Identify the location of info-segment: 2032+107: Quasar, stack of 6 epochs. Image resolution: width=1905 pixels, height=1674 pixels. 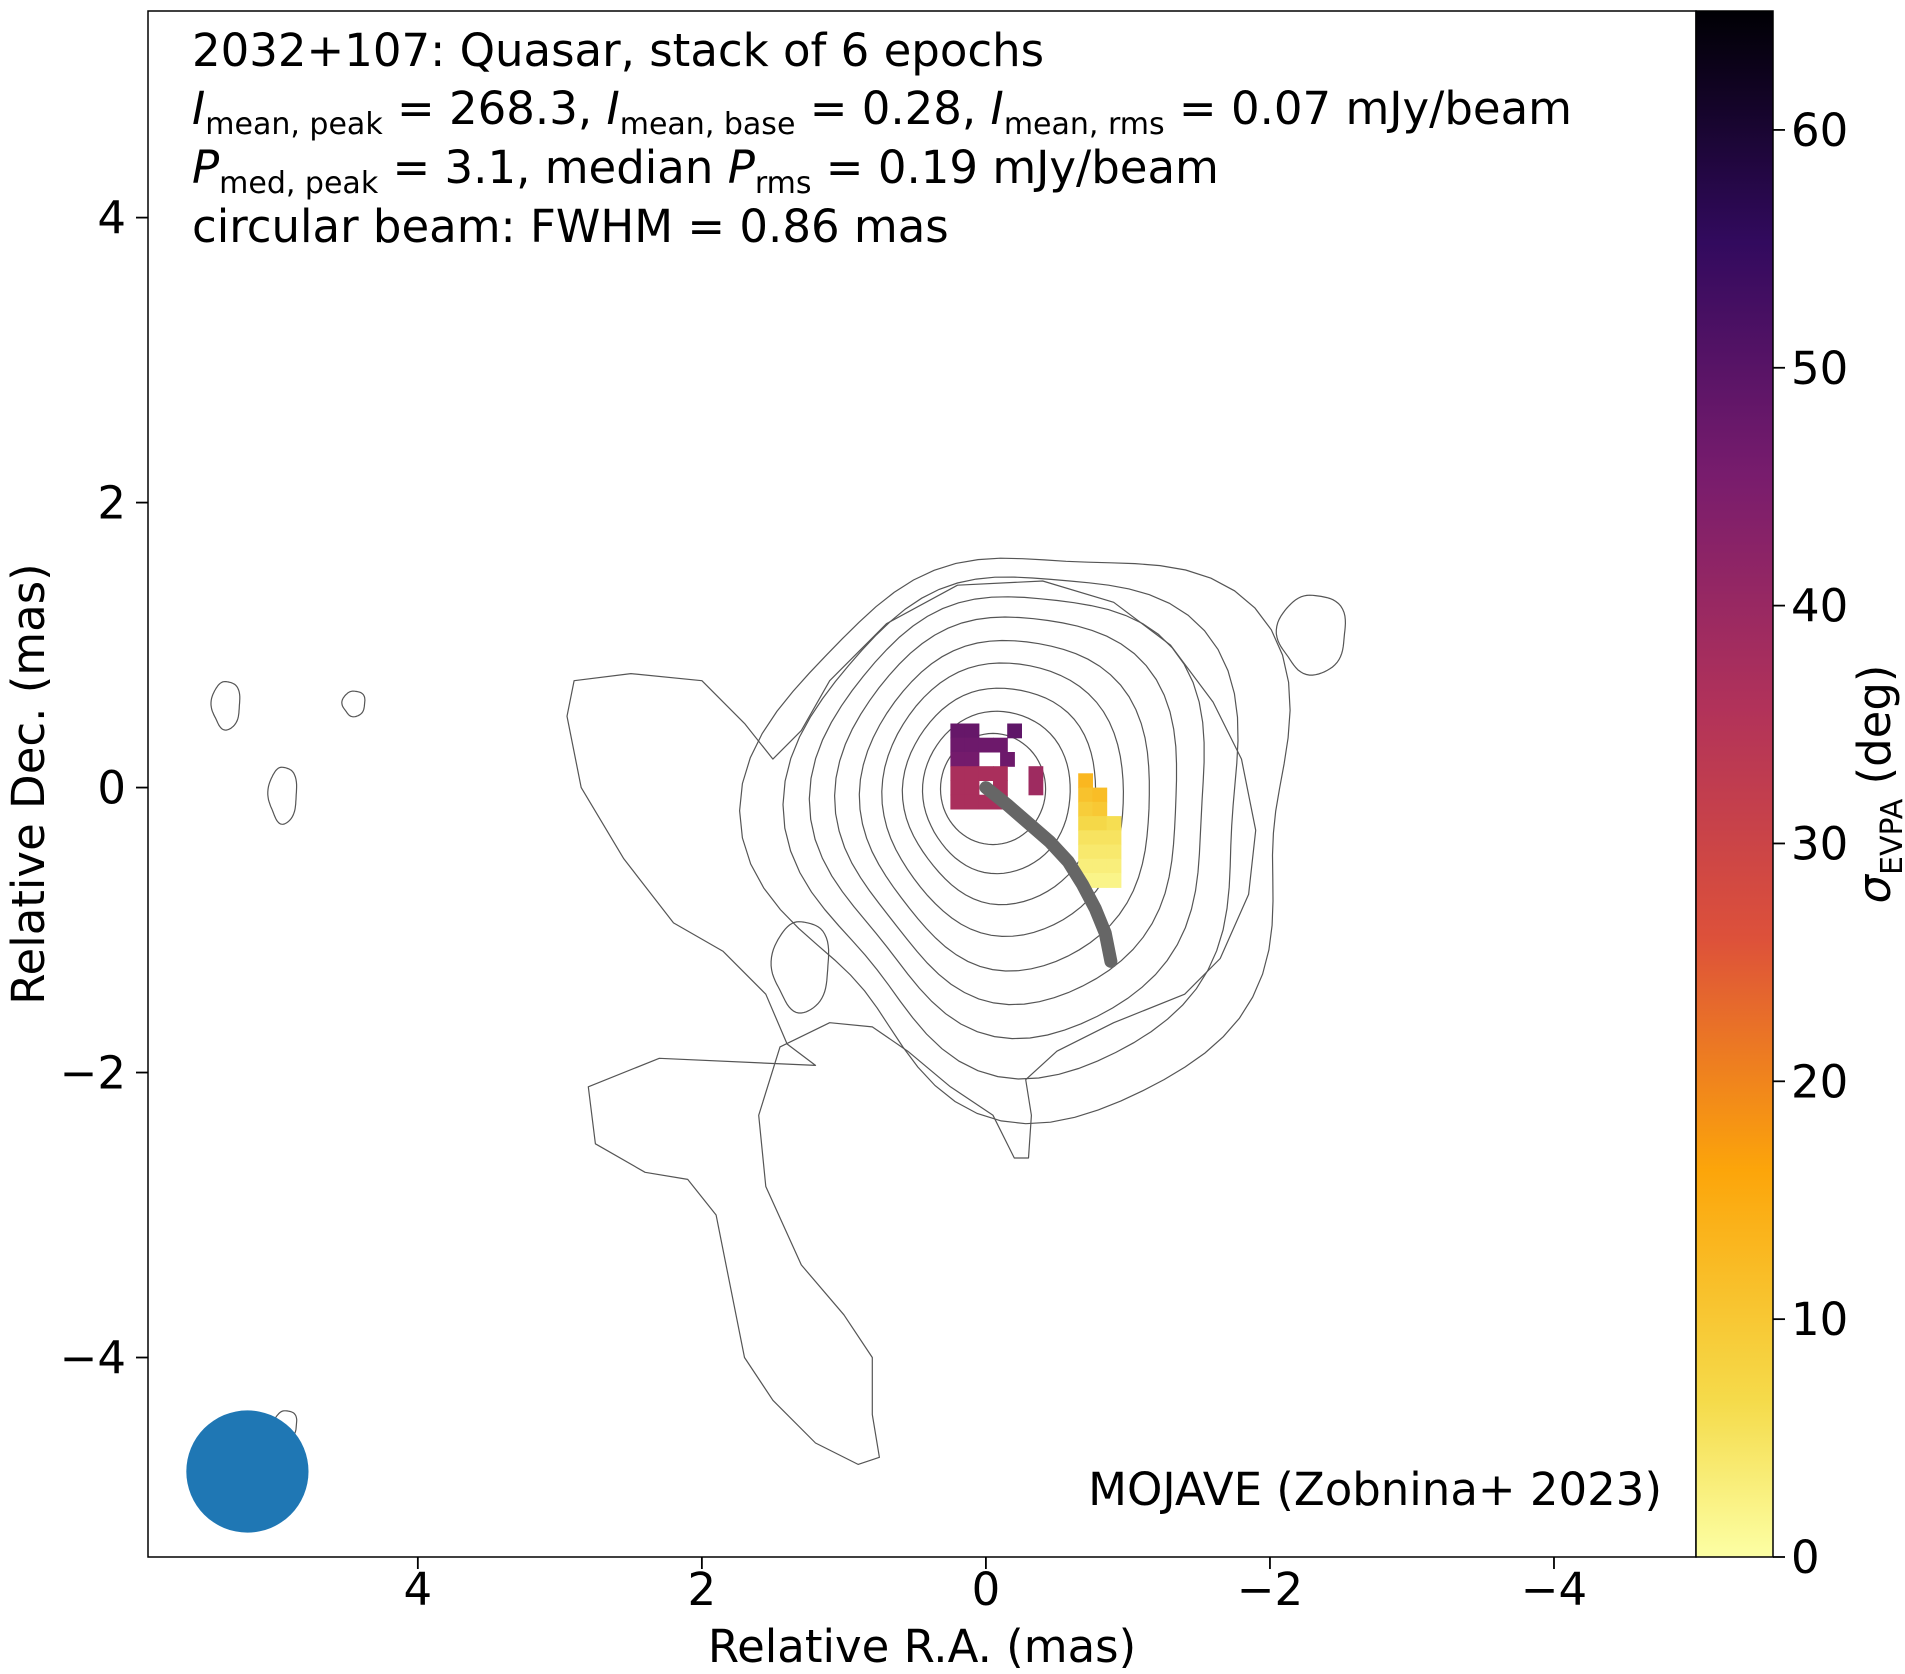
(618, 50).